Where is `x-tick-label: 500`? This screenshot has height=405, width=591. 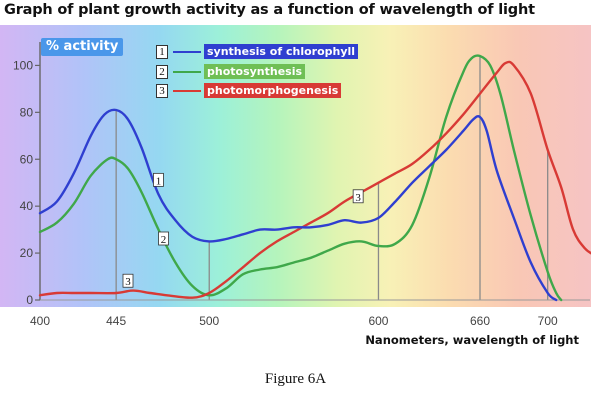
x-tick-label: 500 is located at coordinates (209, 321).